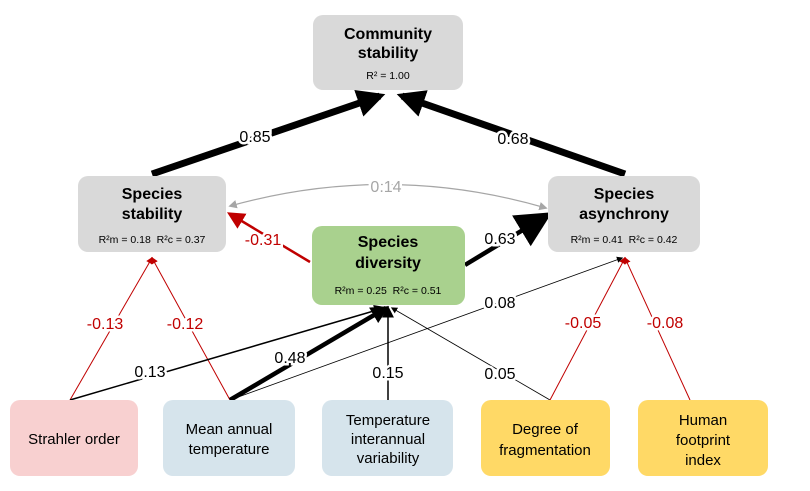 The image size is (810, 491). What do you see at coordinates (583, 323) in the screenshot?
I see `path-coefficient: -0.05` at bounding box center [583, 323].